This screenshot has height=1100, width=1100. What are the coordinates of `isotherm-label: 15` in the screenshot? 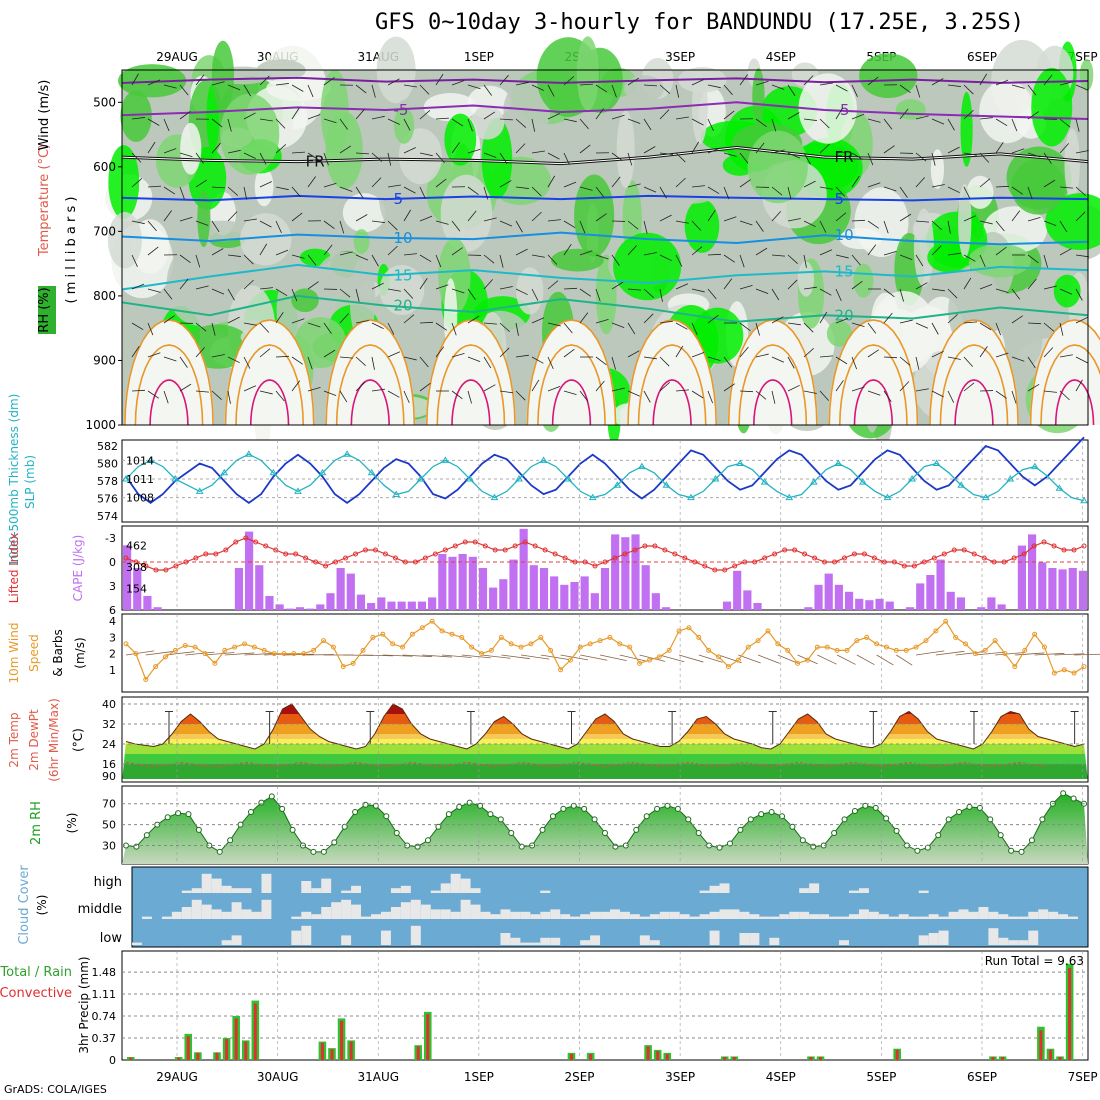 It's located at (844, 271).